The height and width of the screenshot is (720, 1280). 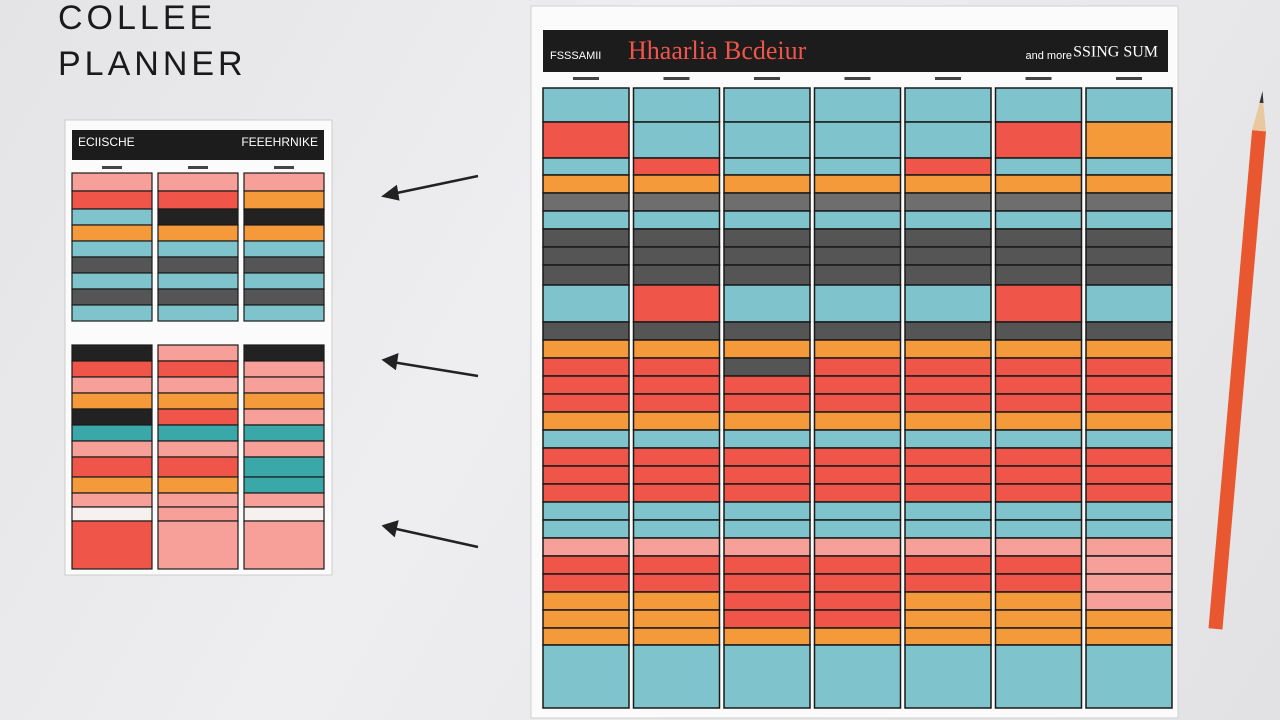 What do you see at coordinates (1237, 360) in the screenshot?
I see `pencil` at bounding box center [1237, 360].